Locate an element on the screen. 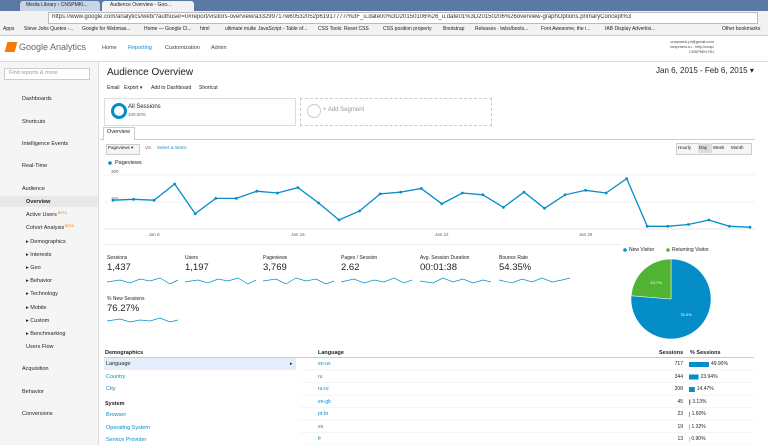 The image size is (768, 445). overview-tab is located at coordinates (119, 133).